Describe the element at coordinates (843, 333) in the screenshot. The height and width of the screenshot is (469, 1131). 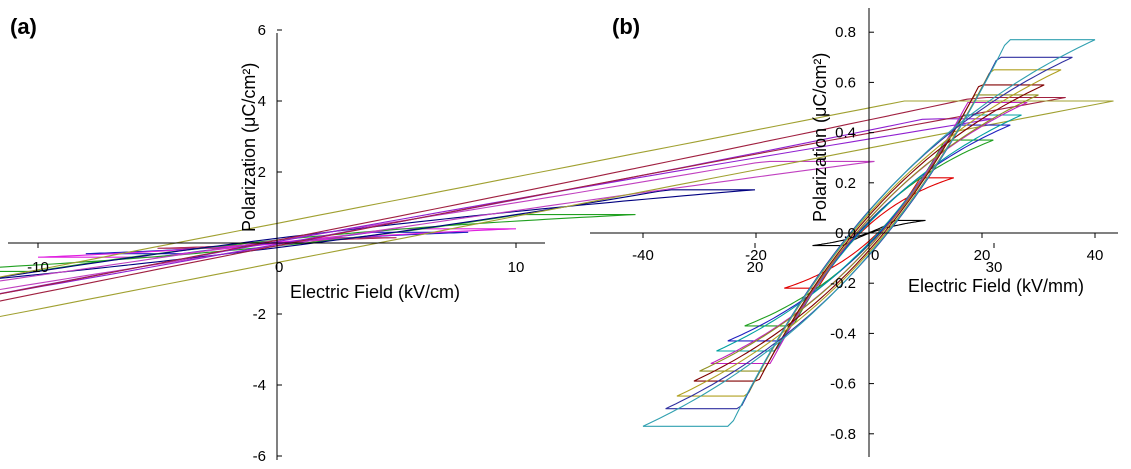
I see `y-tick-label: -0.4` at that location.